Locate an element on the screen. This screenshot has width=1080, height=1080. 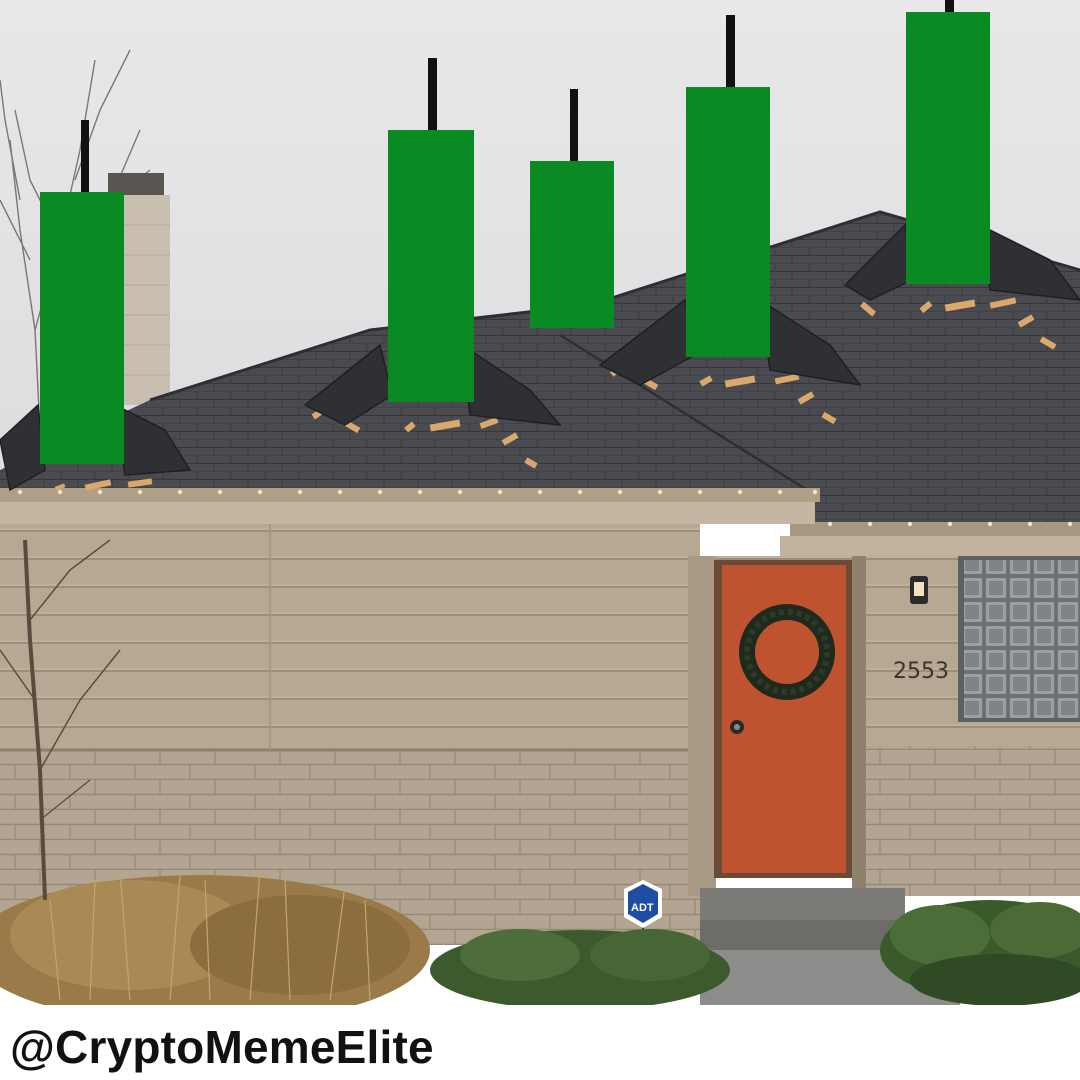
soffit-right is located at coordinates (930, 546).